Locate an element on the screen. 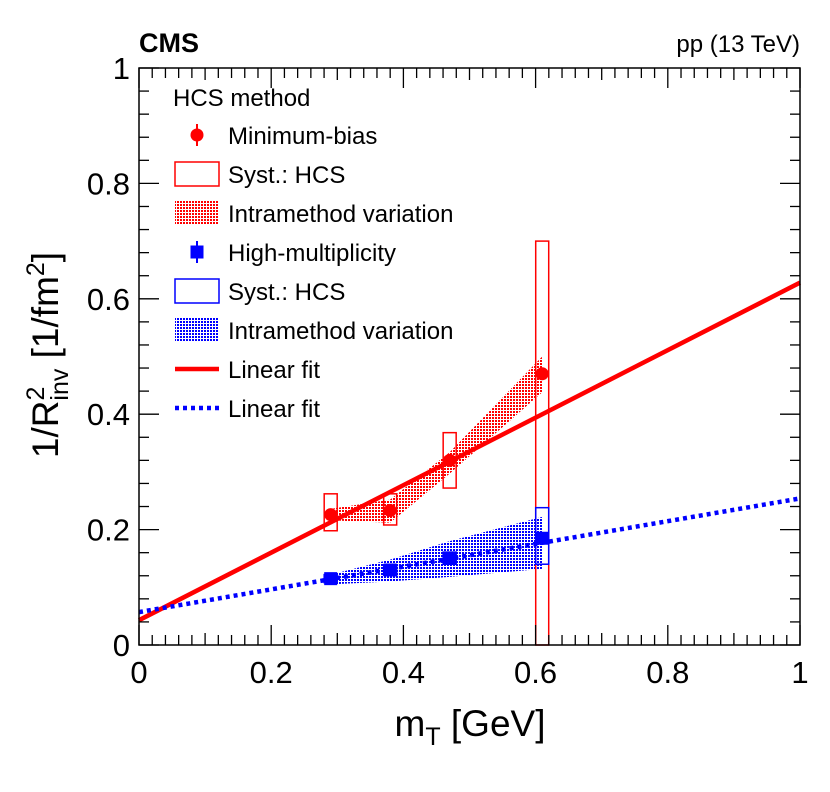 Image resolution: width=830 pixels, height=792 pixels. legend-entry-hm_band: Intramethod variation is located at coordinates (314, 331).